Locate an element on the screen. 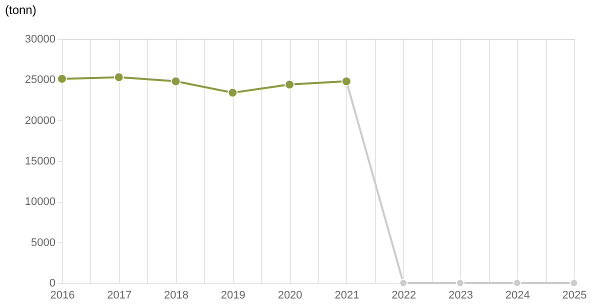  x-tick-label: 2021 is located at coordinates (347, 296).